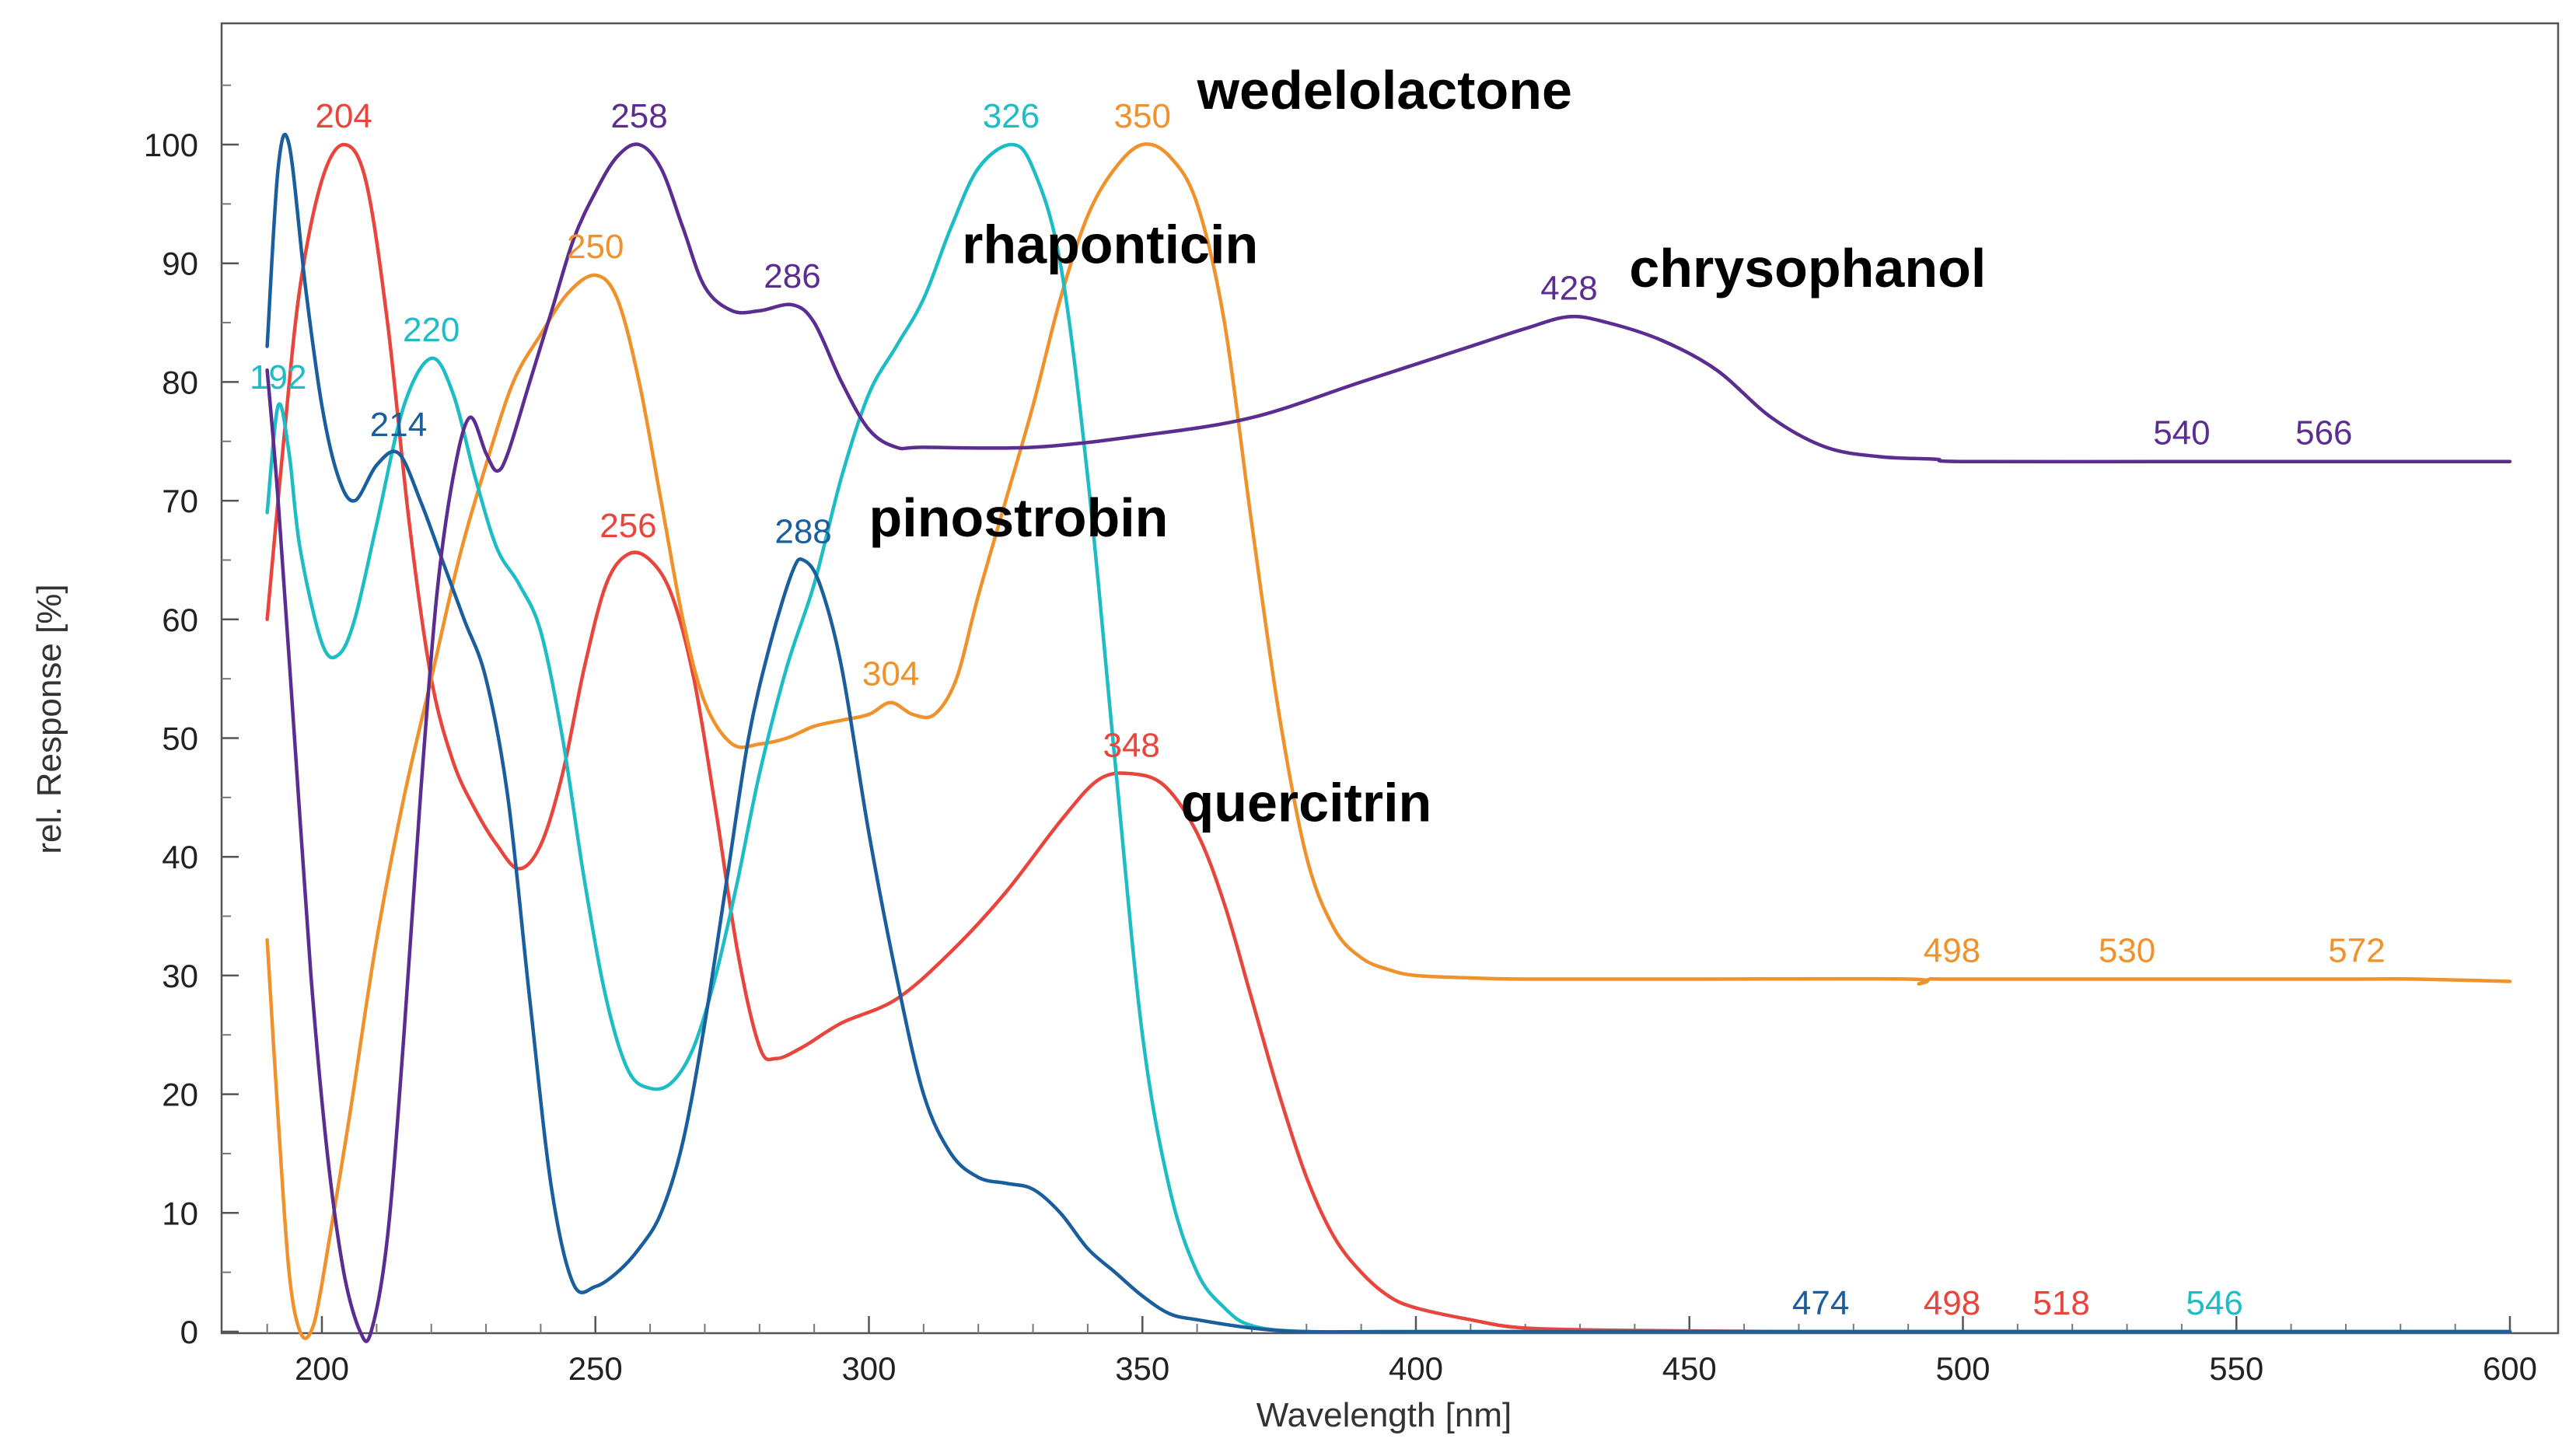 The width and height of the screenshot is (2569, 1456). Describe the element at coordinates (1952, 950) in the screenshot. I see `peak-label-wedelolactone-498: 498` at that location.